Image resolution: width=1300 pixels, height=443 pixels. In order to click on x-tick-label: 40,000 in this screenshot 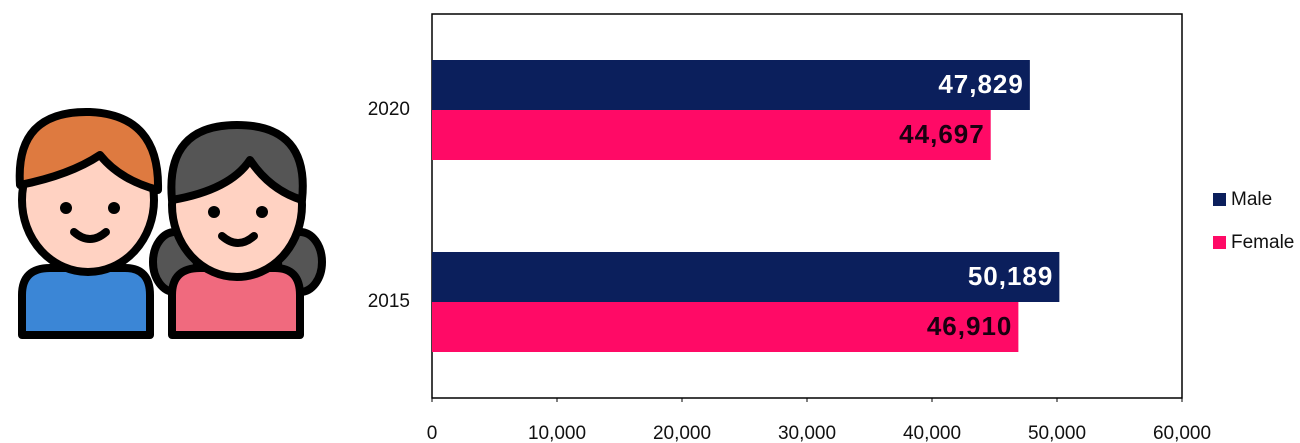, I will do `click(932, 433)`.